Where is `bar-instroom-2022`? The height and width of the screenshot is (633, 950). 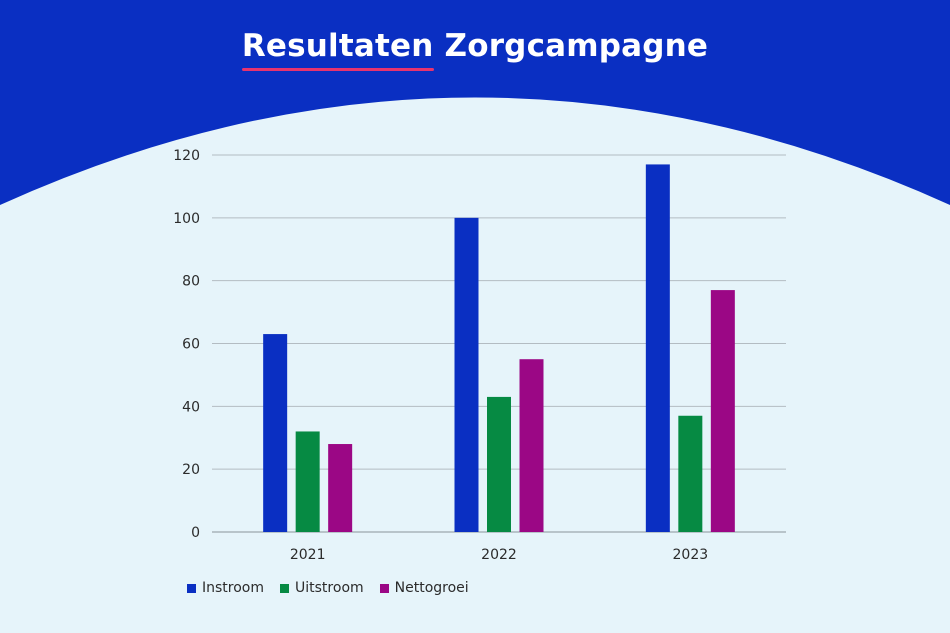
bar-instroom-2022 is located at coordinates (466, 375).